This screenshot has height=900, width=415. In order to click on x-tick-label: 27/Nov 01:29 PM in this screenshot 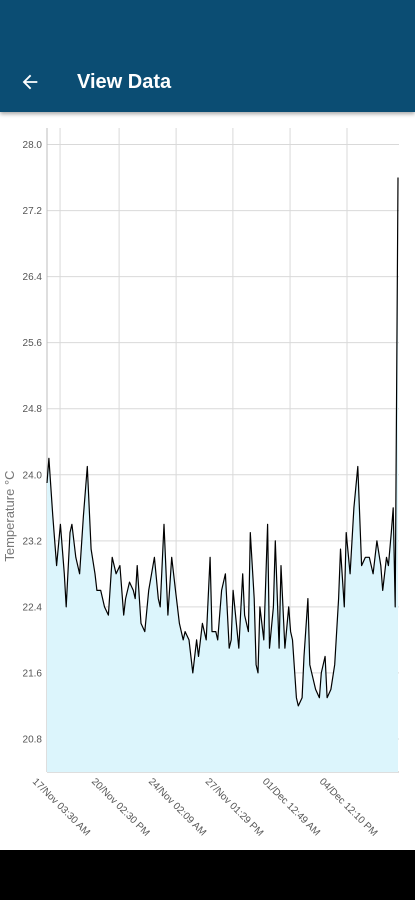, I will do `click(234, 807)`.